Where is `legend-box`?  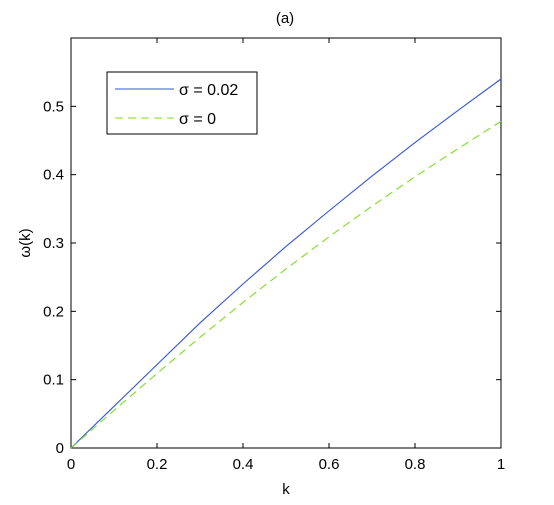
legend-box is located at coordinates (182, 103).